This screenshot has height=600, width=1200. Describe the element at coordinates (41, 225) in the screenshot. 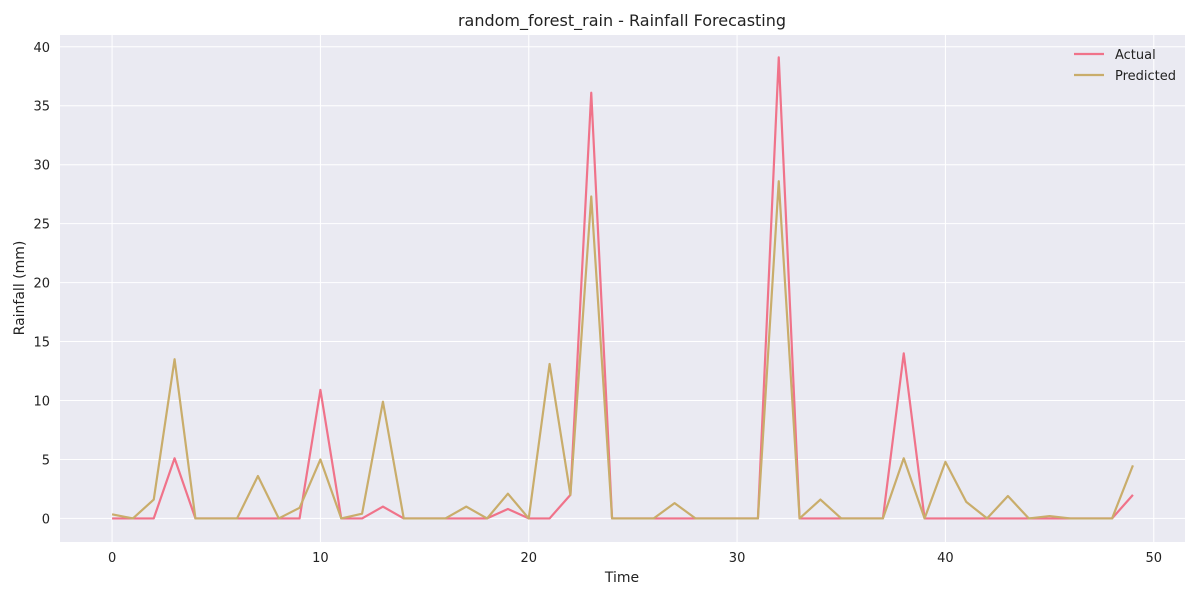

I see `y-tick-label: 25` at that location.